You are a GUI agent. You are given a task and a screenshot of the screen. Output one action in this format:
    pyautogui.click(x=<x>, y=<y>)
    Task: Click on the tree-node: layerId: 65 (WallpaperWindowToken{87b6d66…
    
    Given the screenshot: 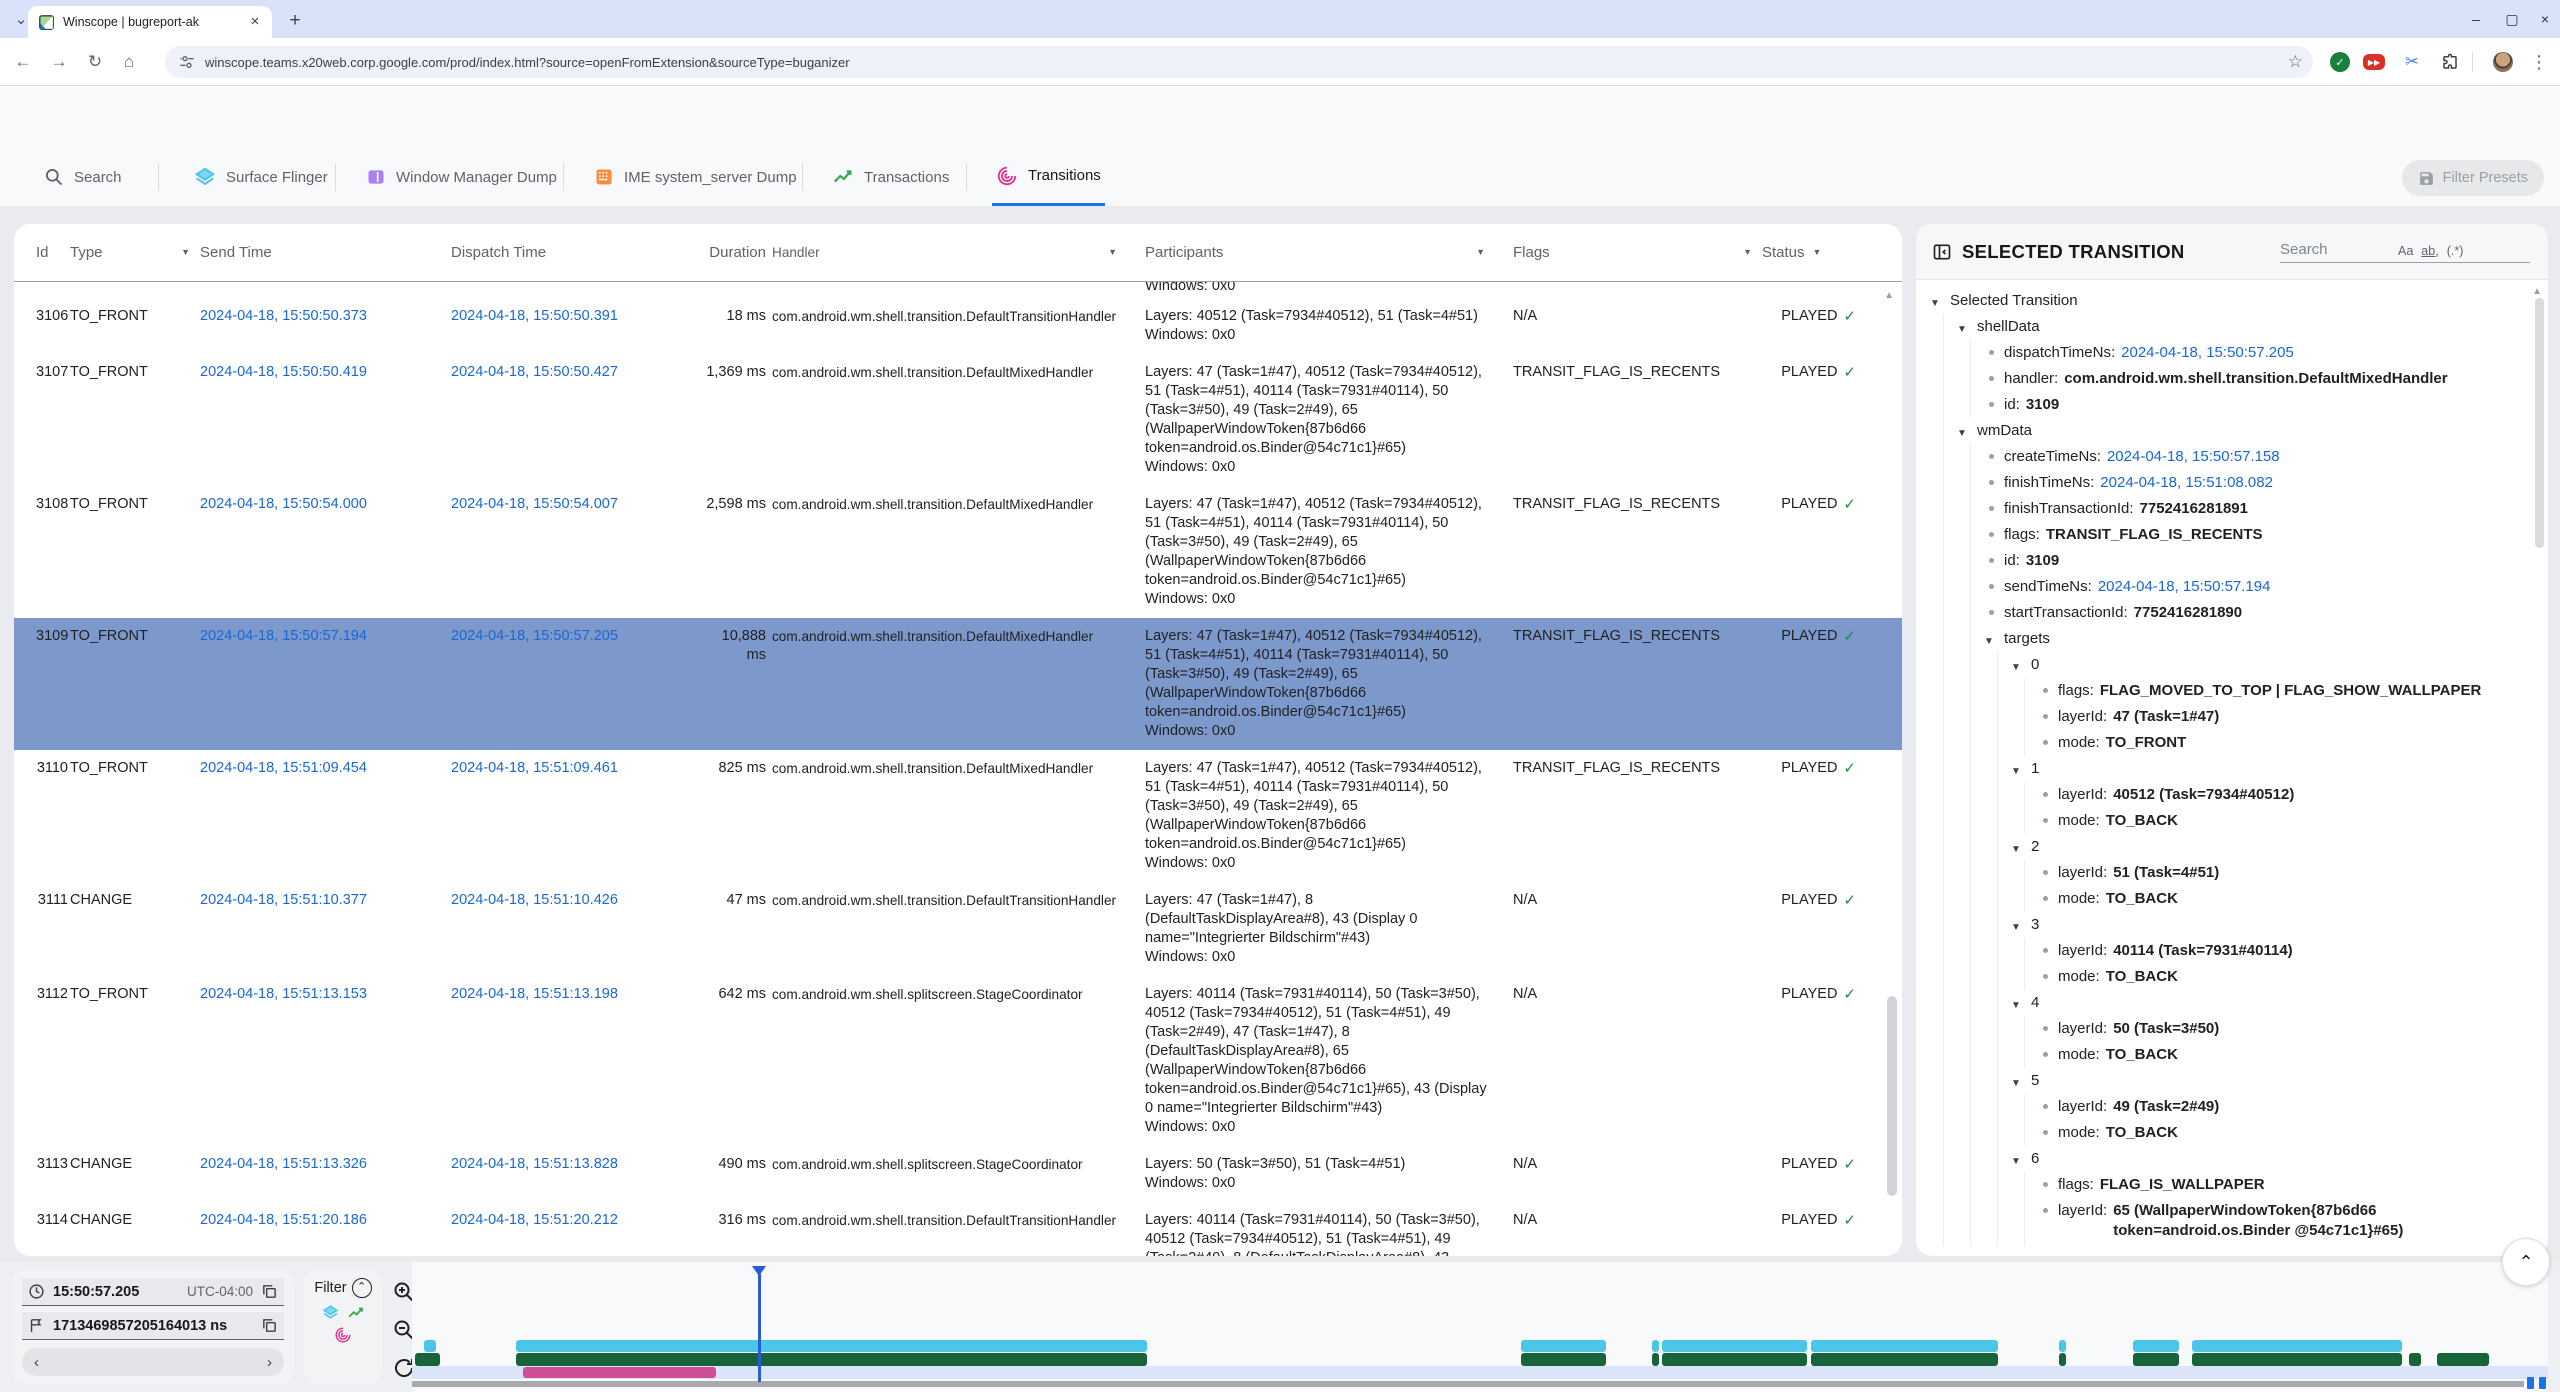 What is the action you would take?
    pyautogui.click(x=2289, y=1219)
    